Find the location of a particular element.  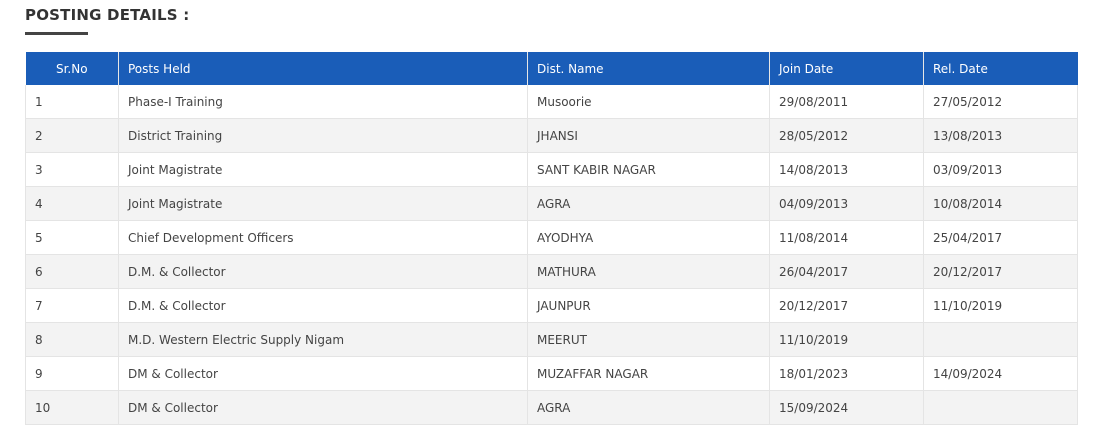

table-cell: 10 is located at coordinates (72, 407).